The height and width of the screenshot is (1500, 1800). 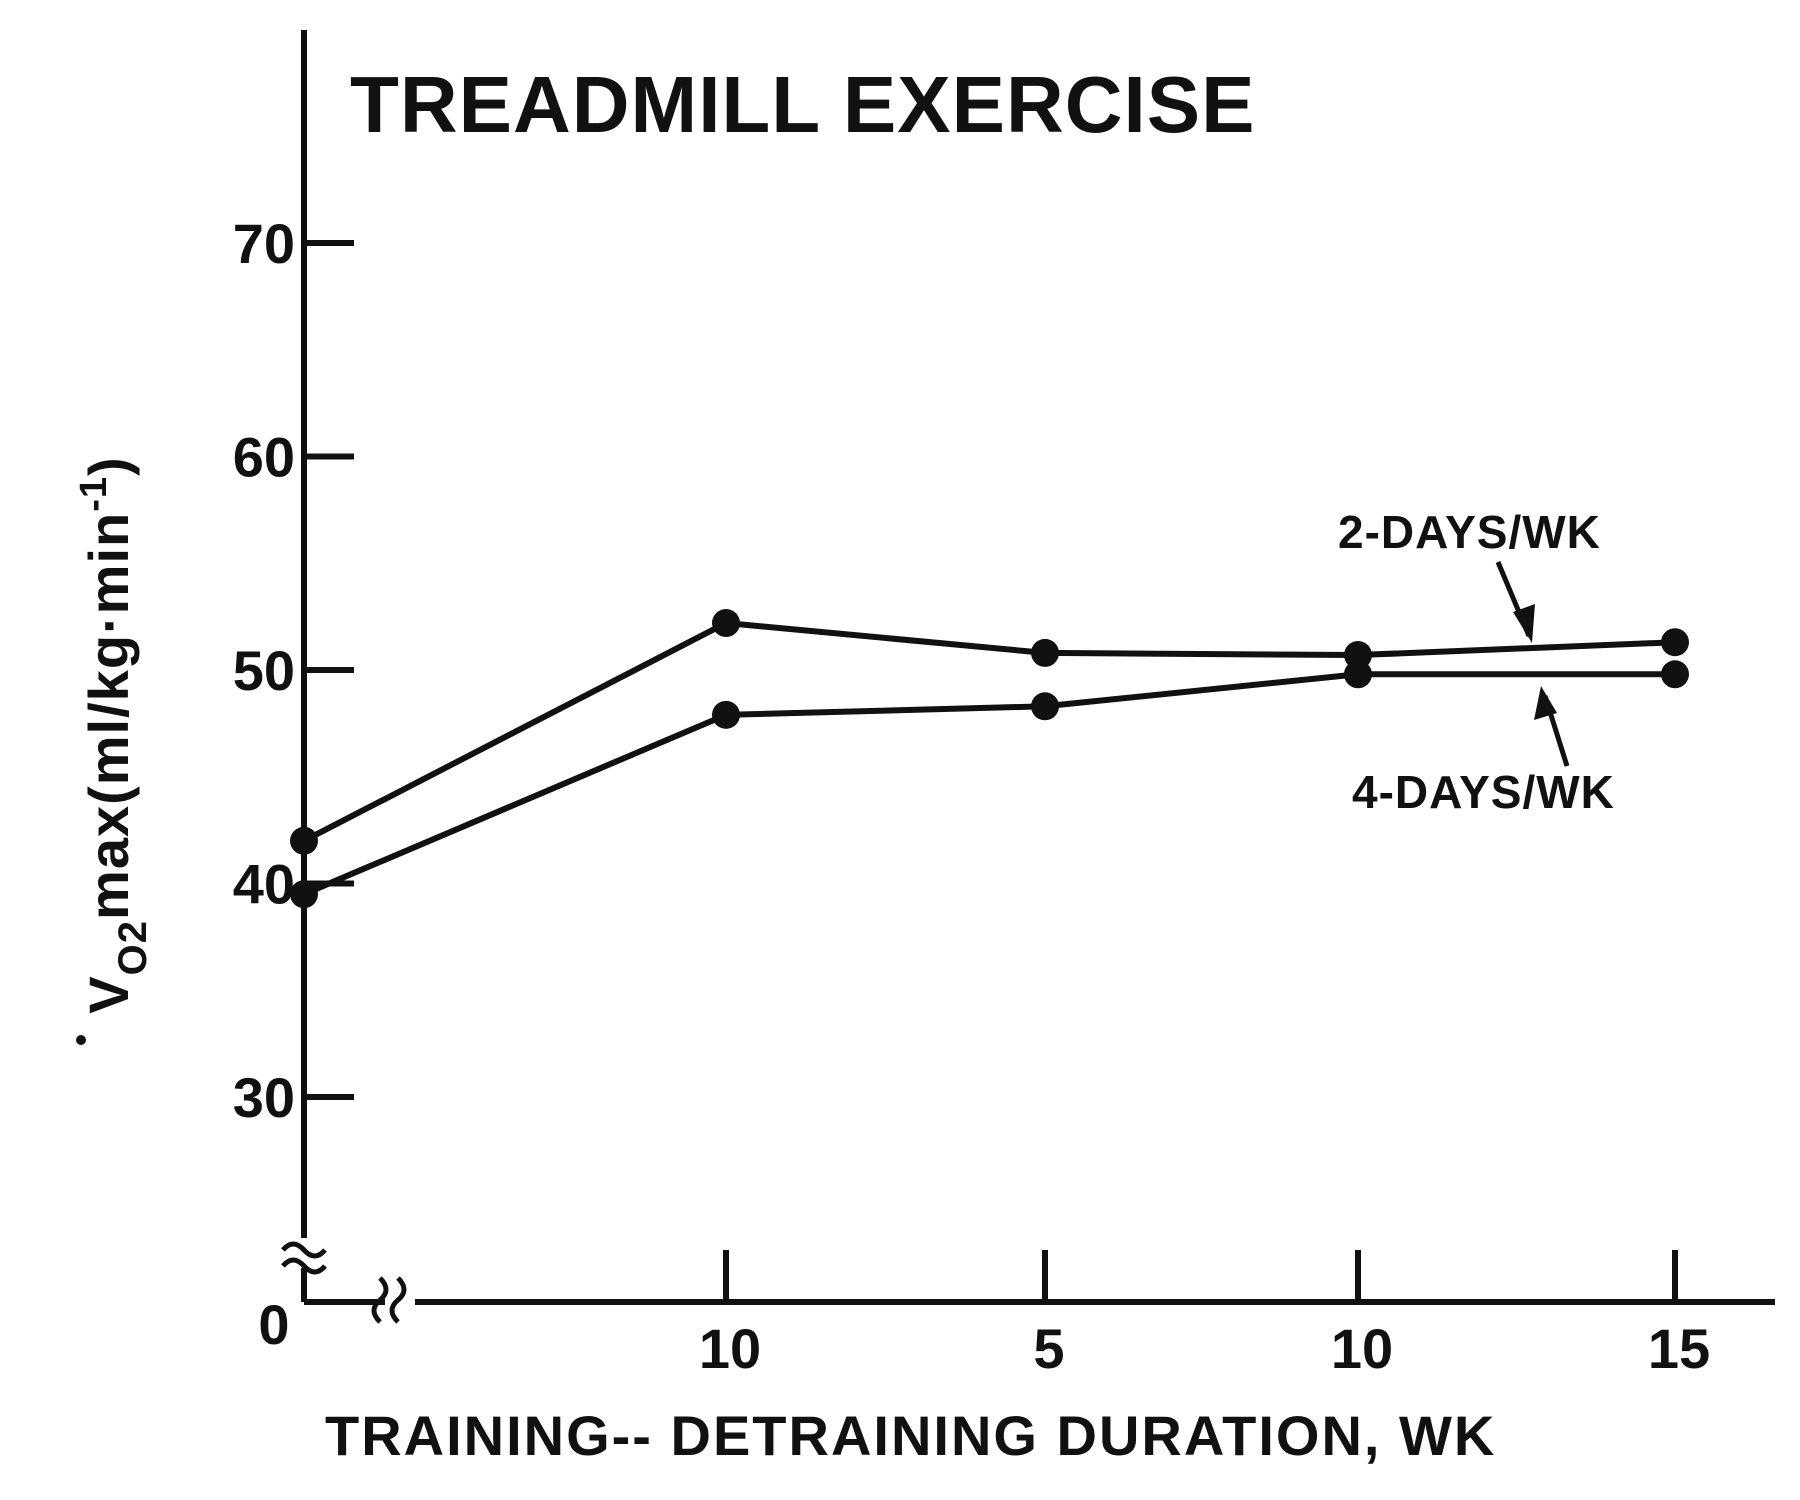 I want to click on y-axis-label: VO2max(ml/kg·min-1), so click(x=114, y=750).